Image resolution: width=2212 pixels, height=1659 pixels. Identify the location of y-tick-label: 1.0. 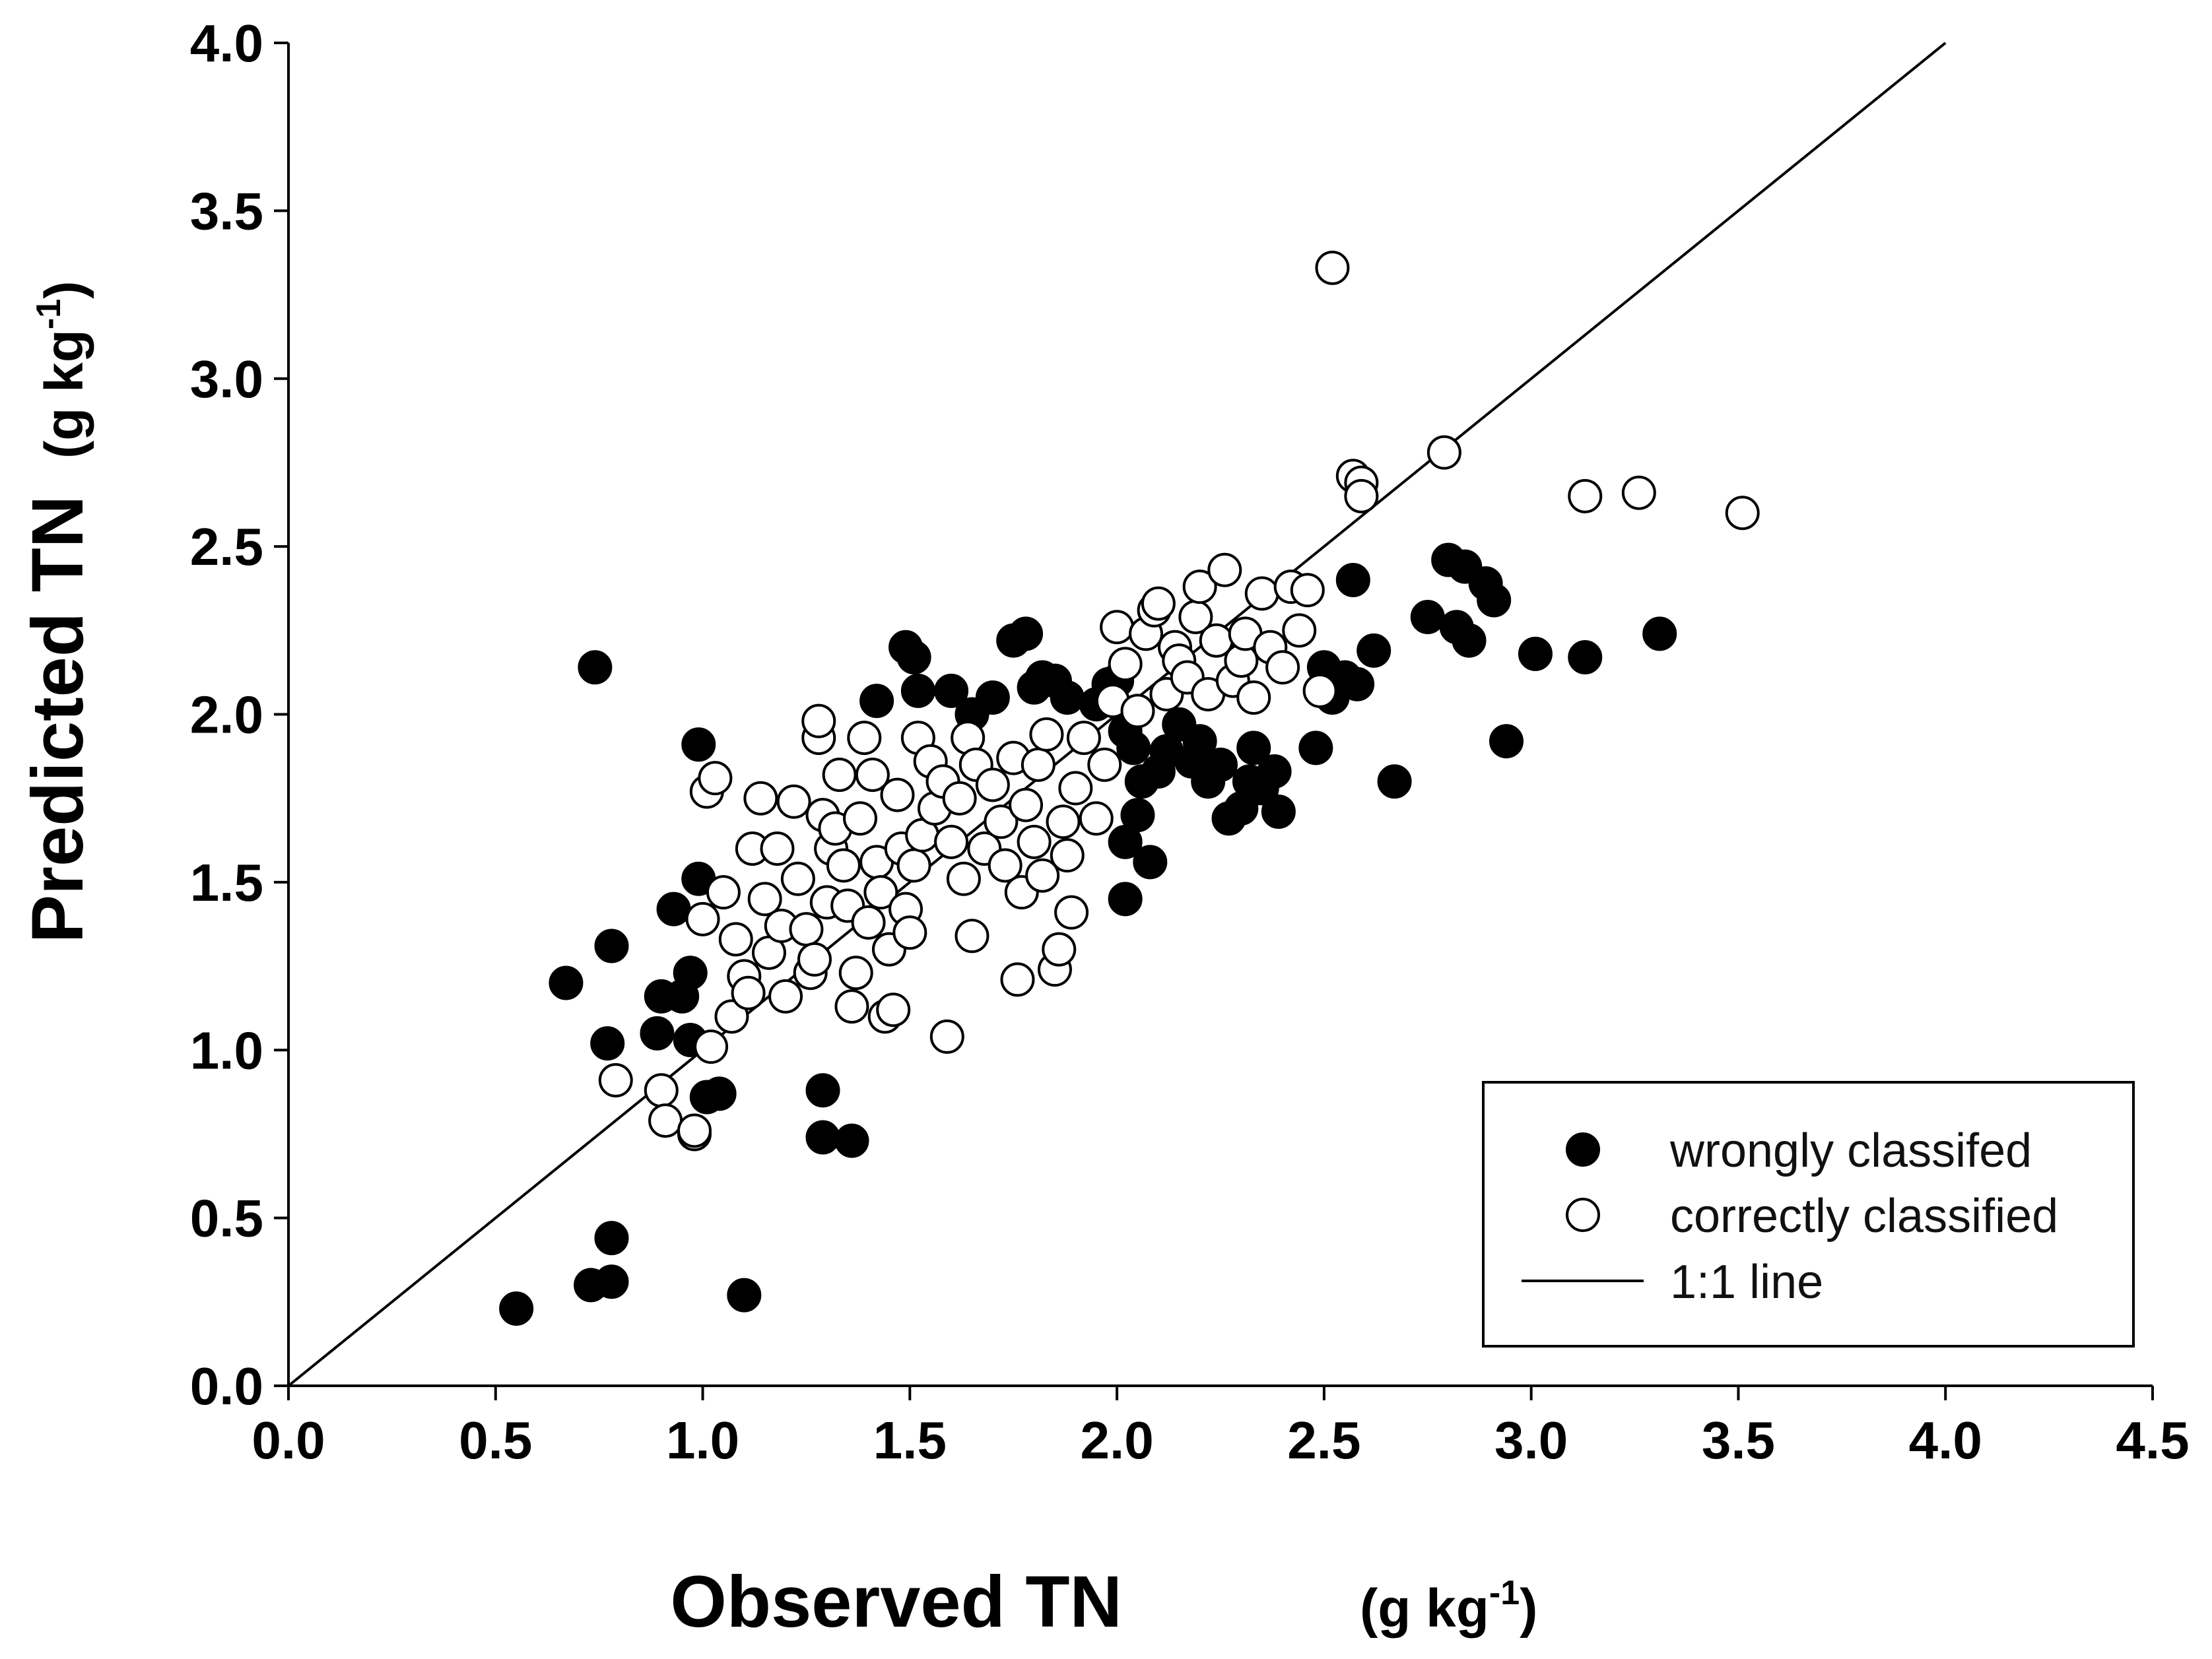
(226, 1050).